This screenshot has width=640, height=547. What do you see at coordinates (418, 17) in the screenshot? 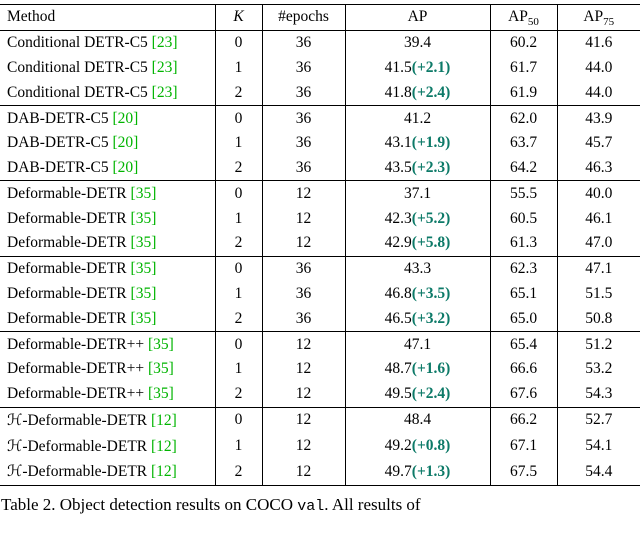
I see `header-ap: AP` at bounding box center [418, 17].